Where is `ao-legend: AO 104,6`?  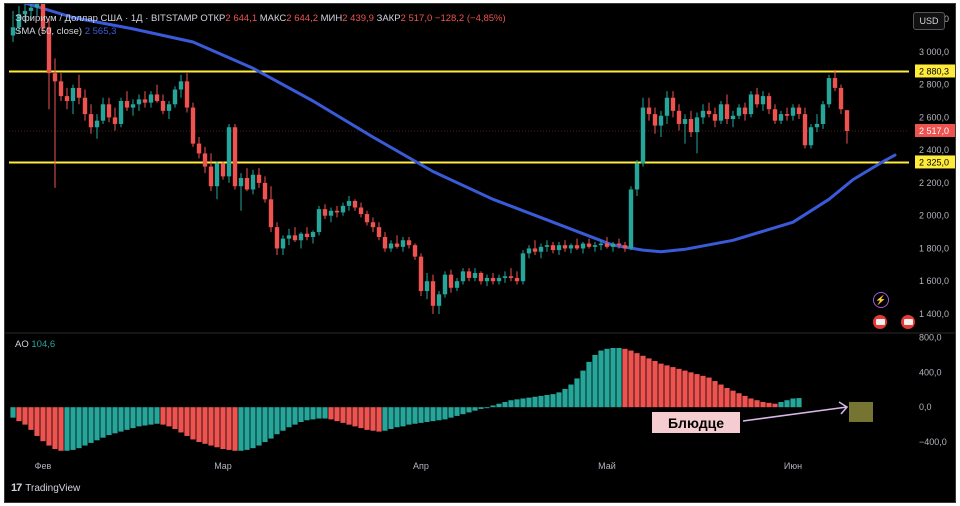
ao-legend: AO 104,6 is located at coordinates (35, 344).